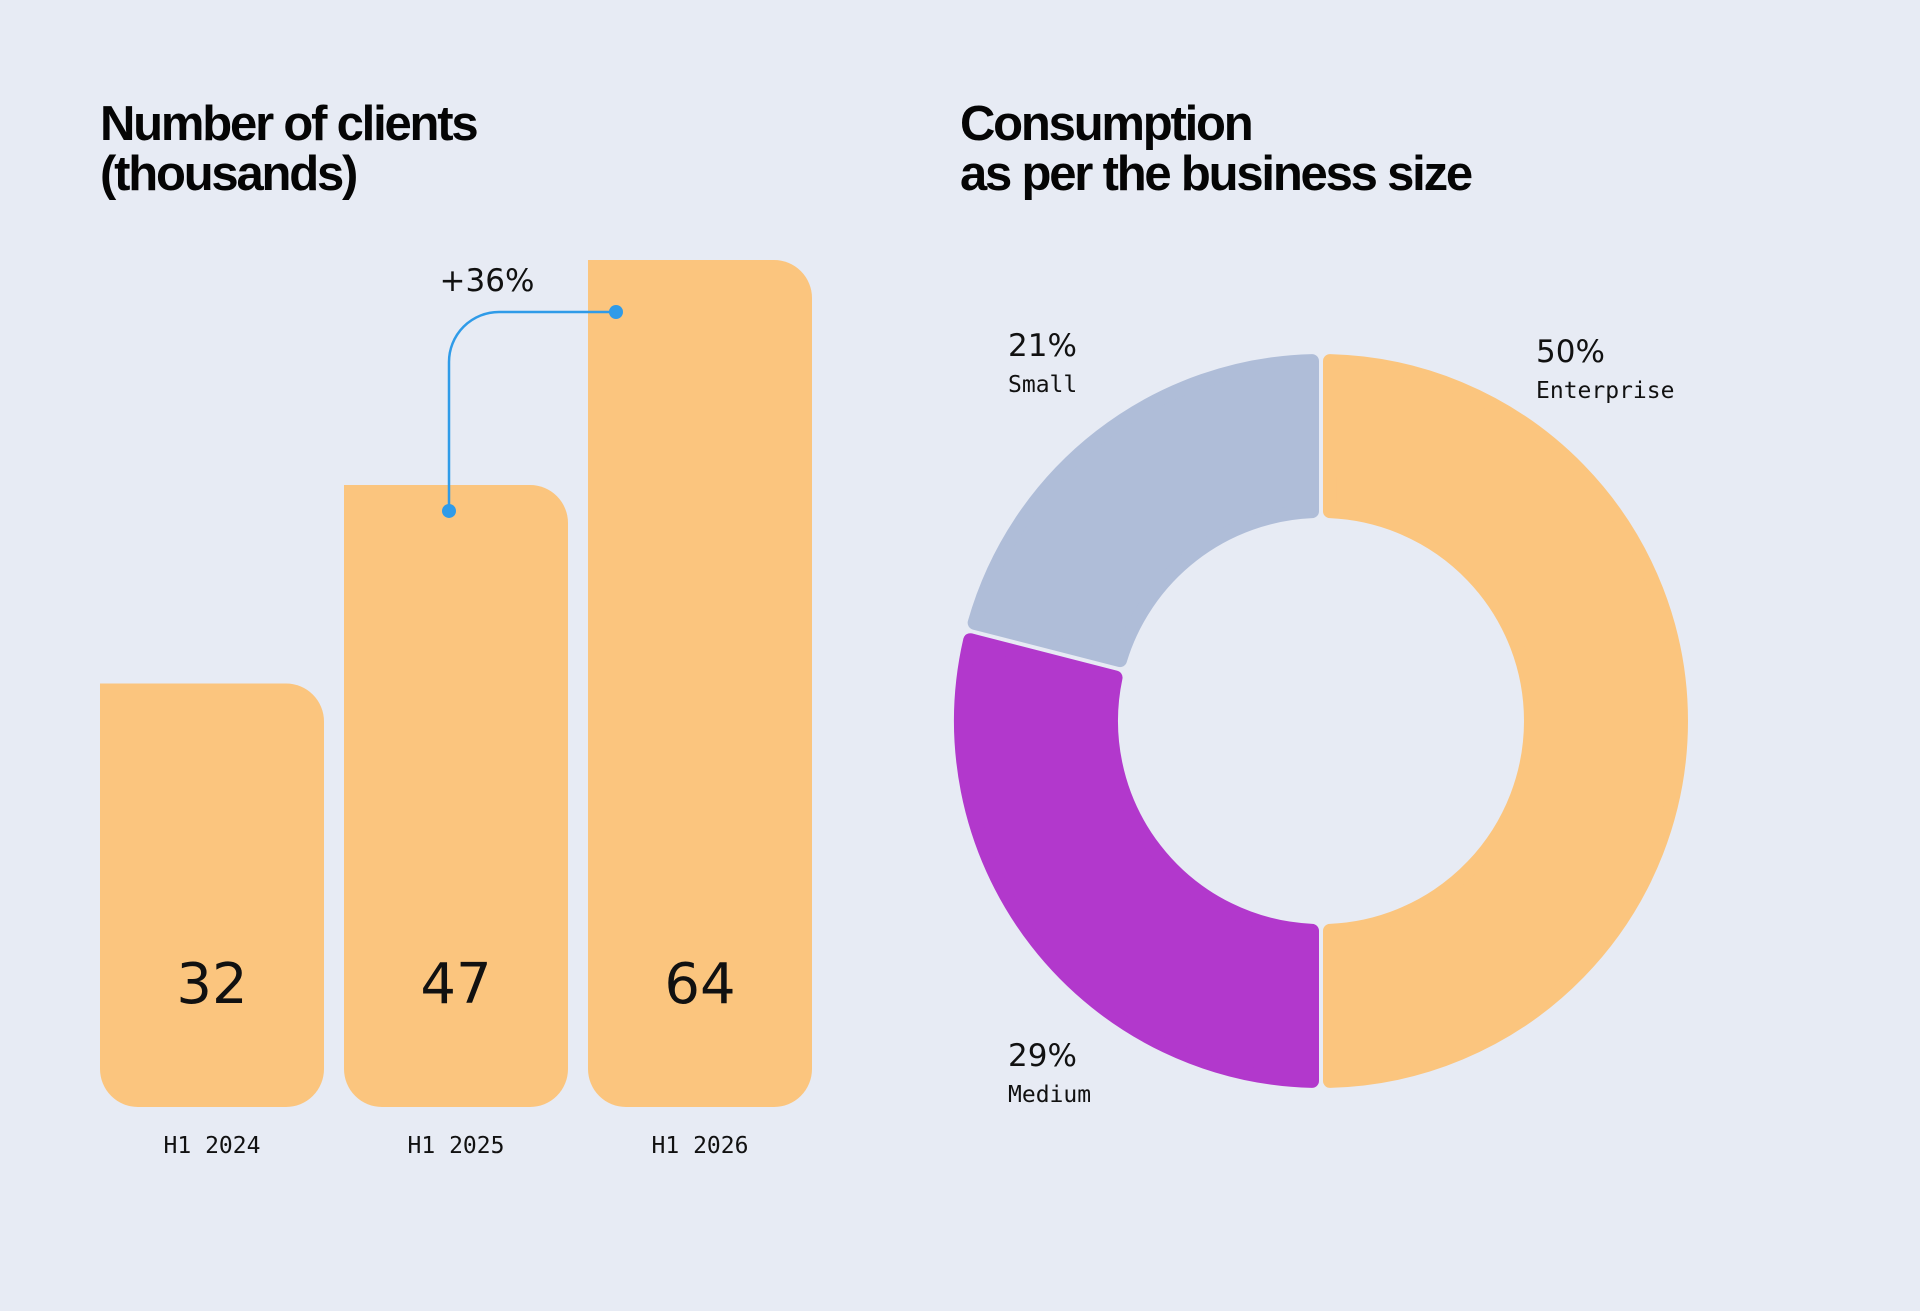 The width and height of the screenshot is (1920, 1311). Describe the element at coordinates (456, 795) in the screenshot. I see `bar-h1-2025` at that location.